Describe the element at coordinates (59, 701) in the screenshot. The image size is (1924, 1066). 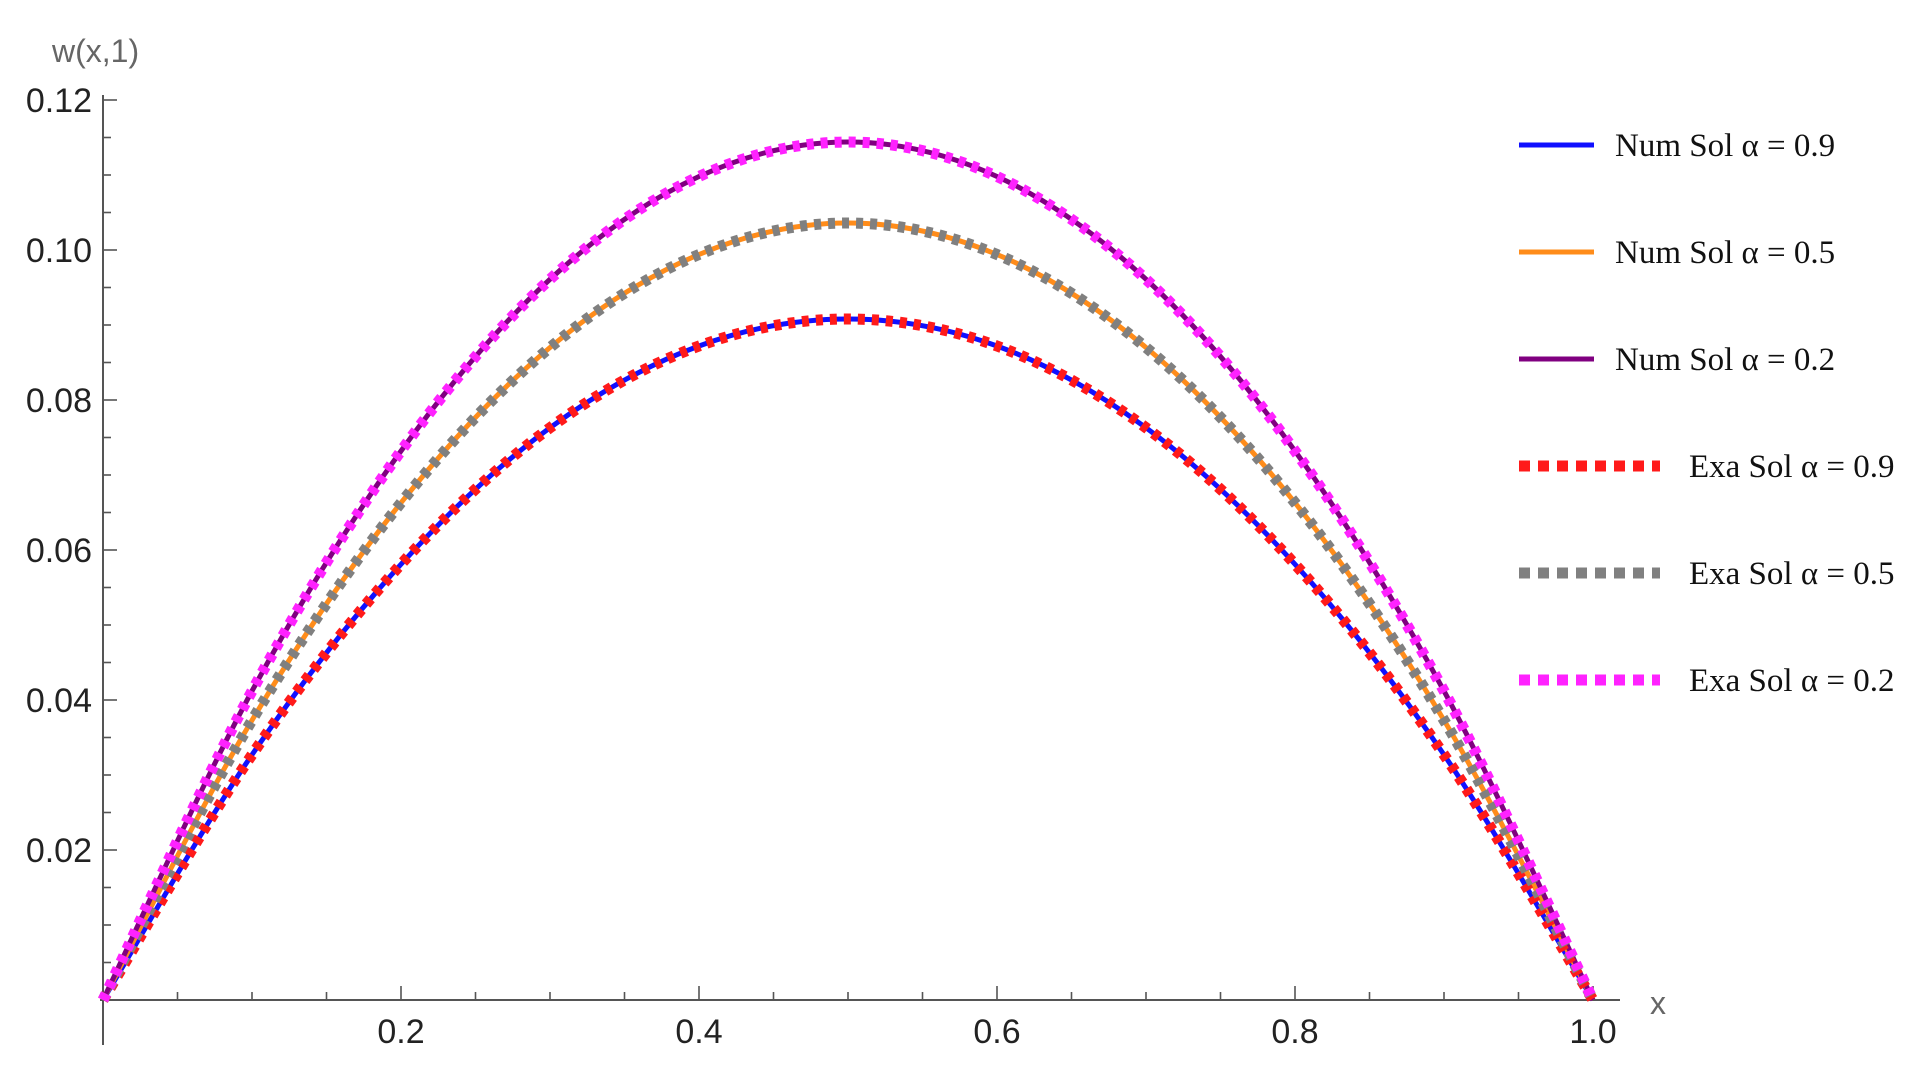
I see `y-tick-label: 0.04` at that location.